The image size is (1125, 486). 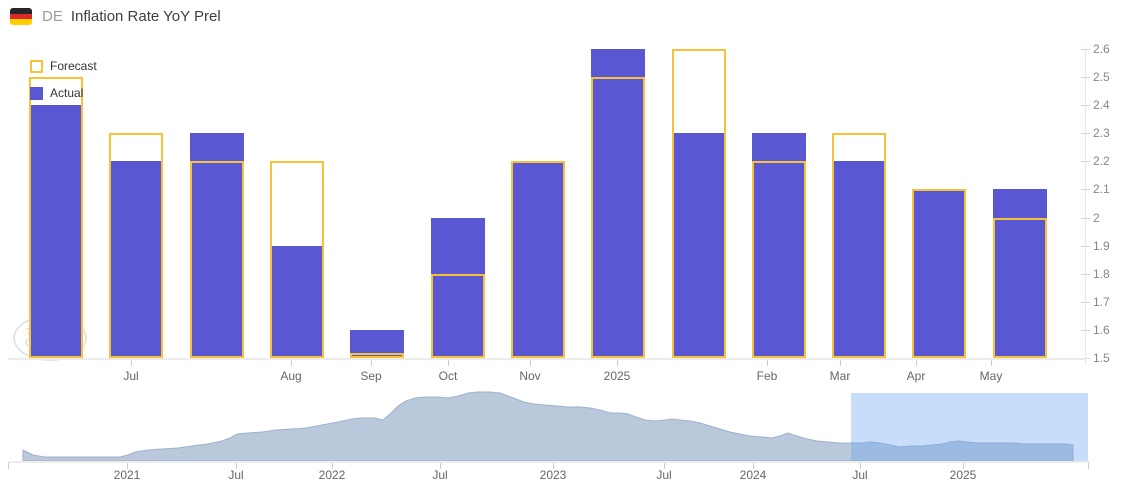 What do you see at coordinates (21, 16) in the screenshot?
I see `germany-flag-icon` at bounding box center [21, 16].